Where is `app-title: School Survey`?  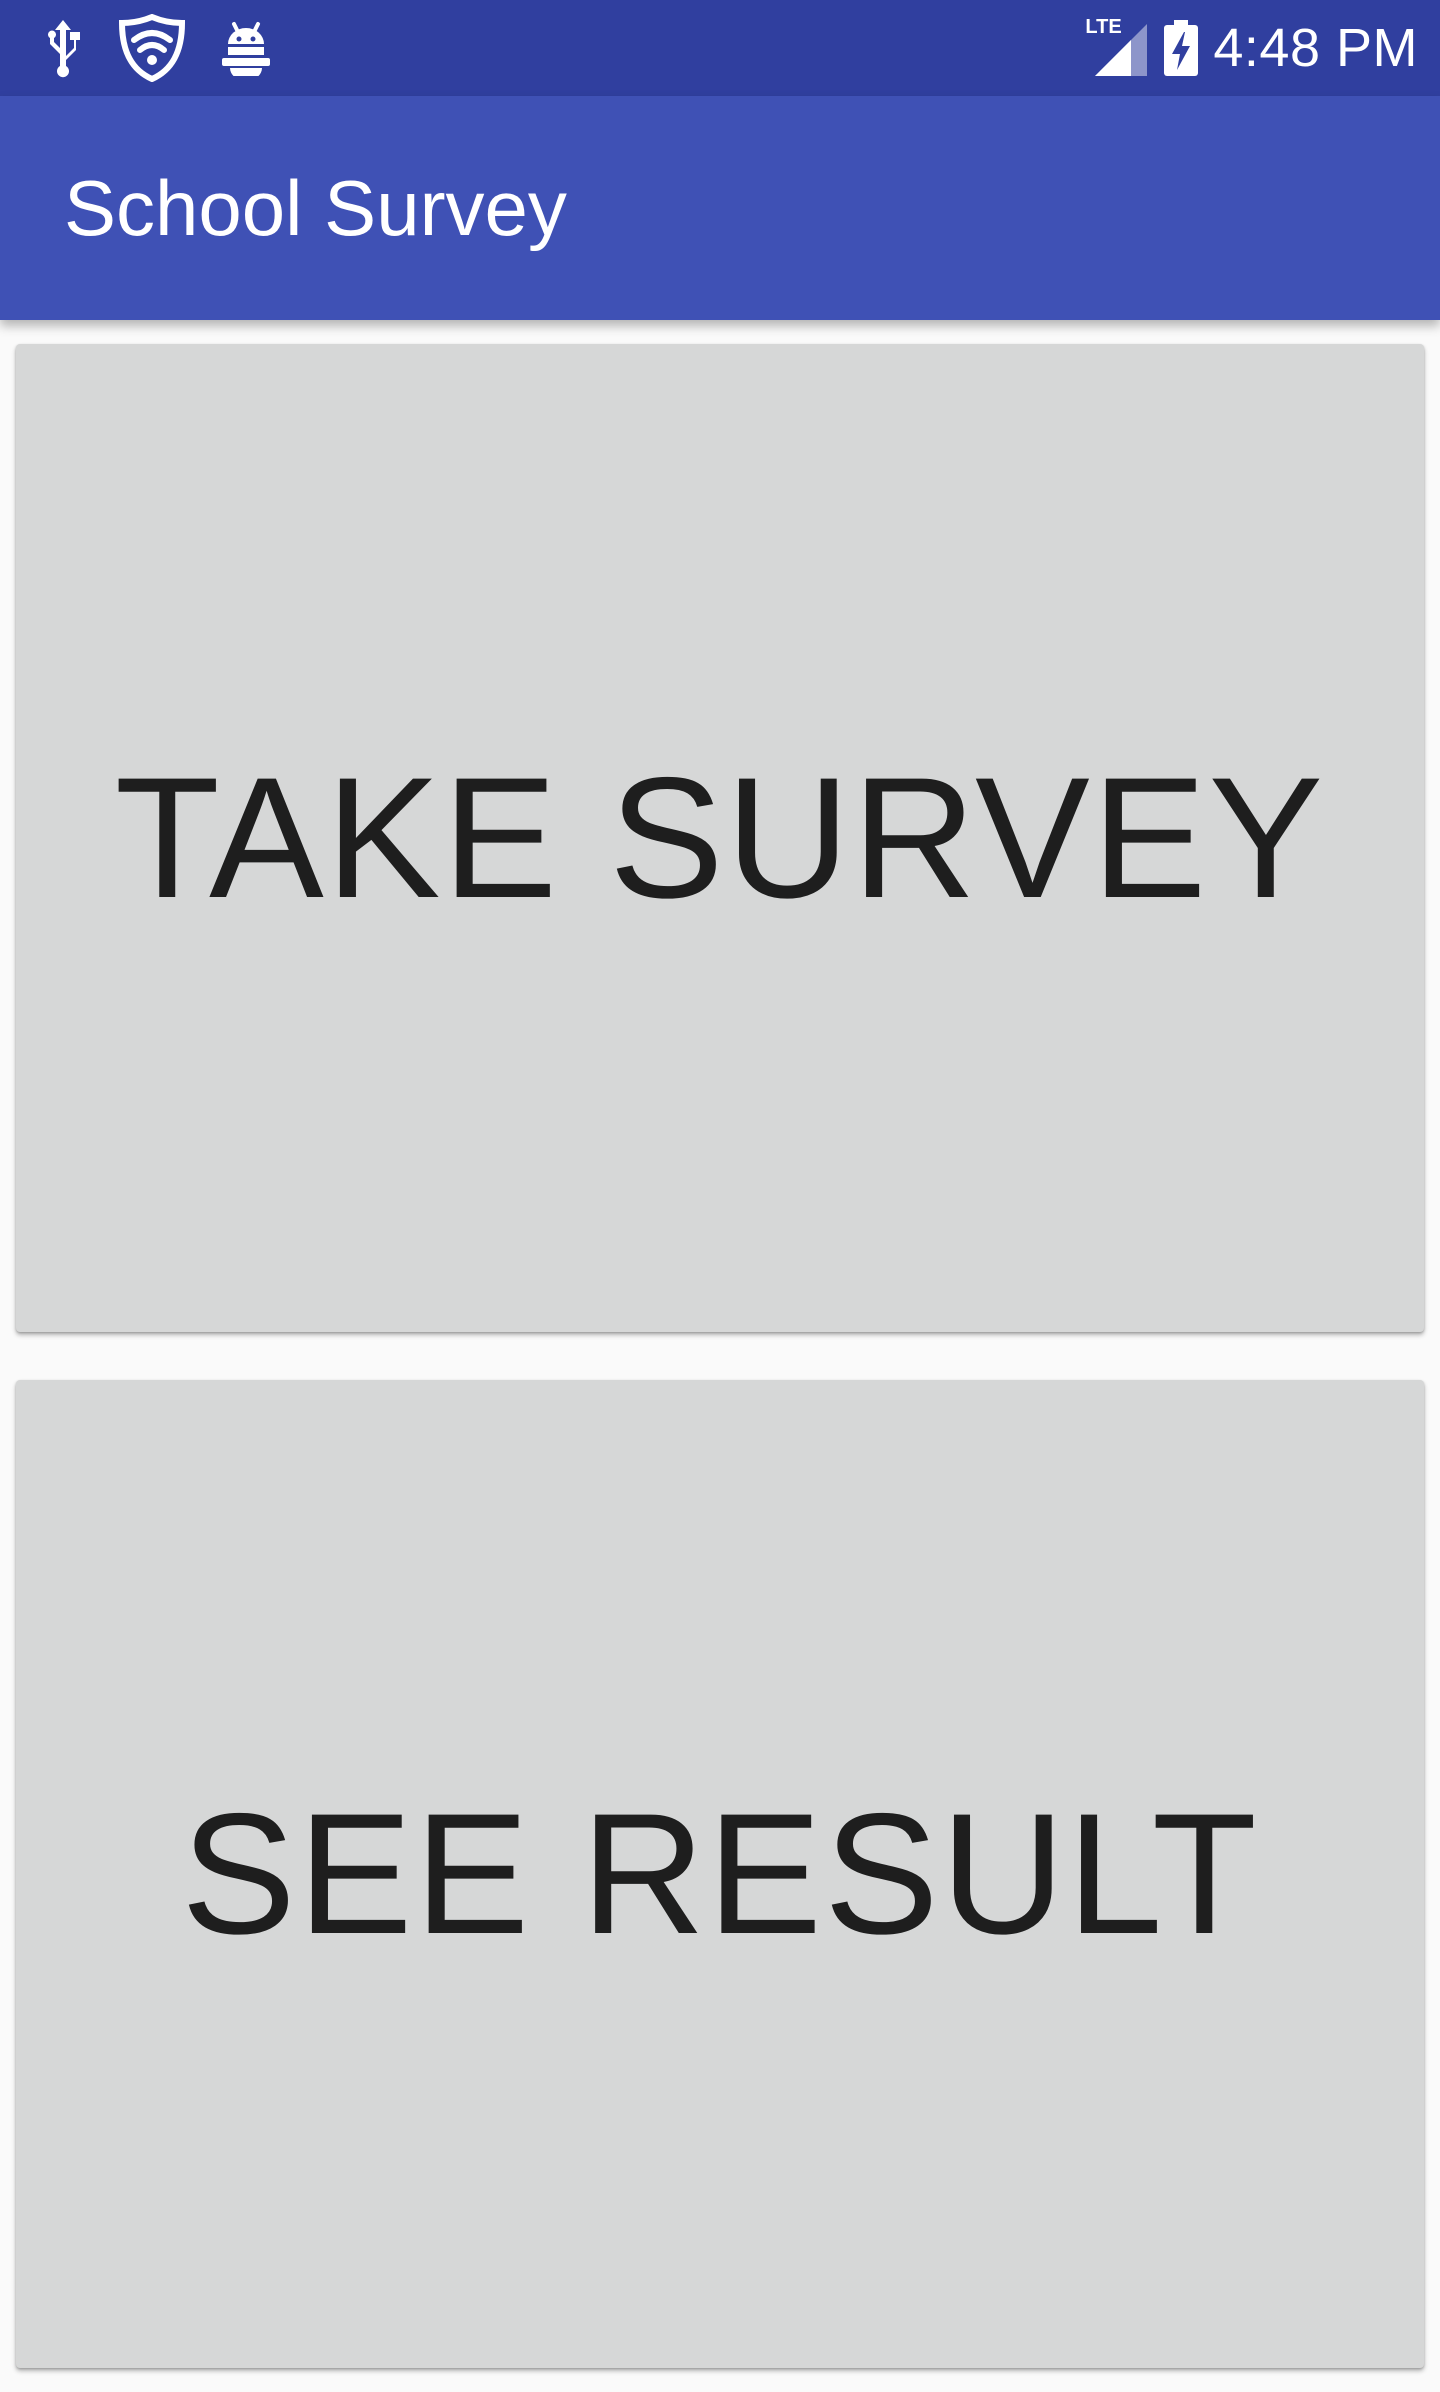 app-title: School Survey is located at coordinates (315, 208).